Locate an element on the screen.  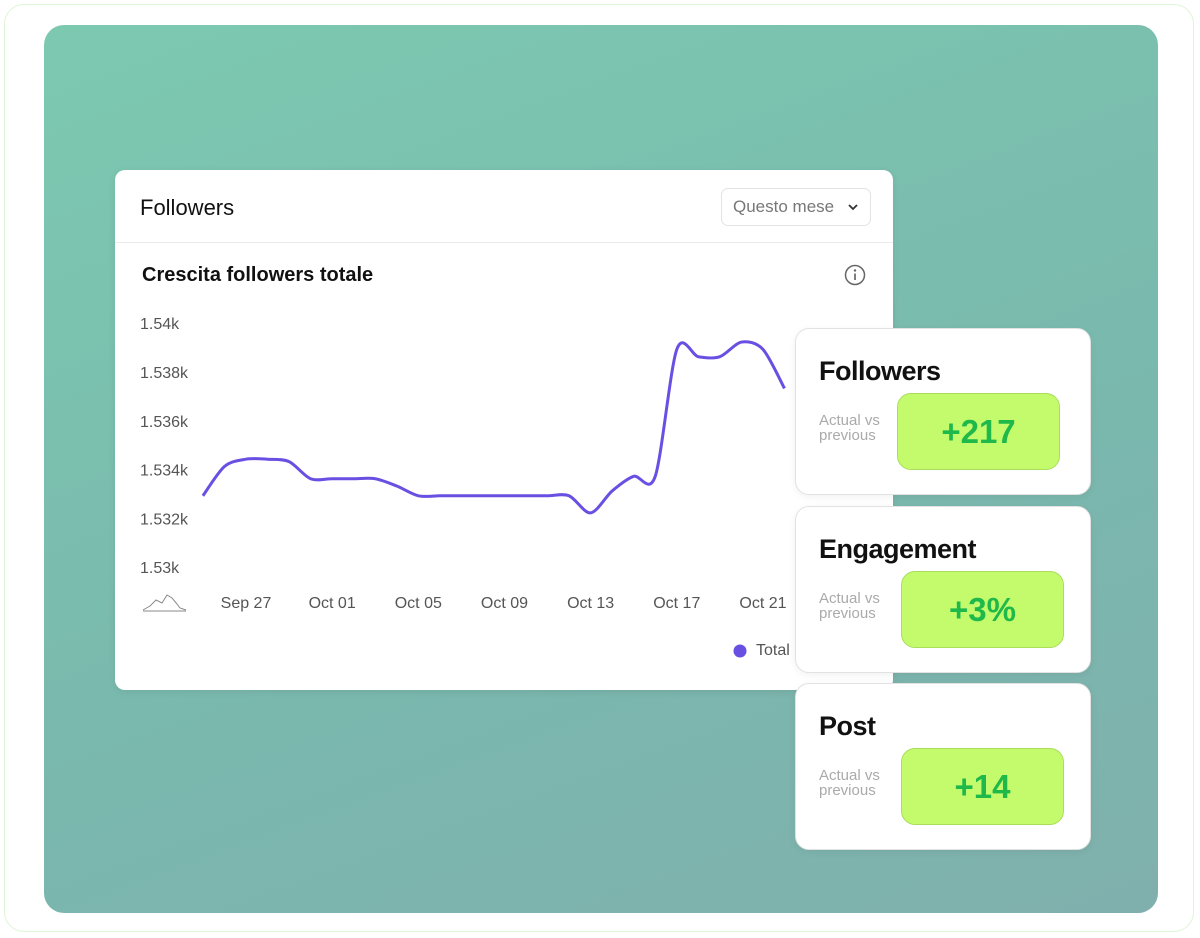
legend-marker is located at coordinates (740, 651).